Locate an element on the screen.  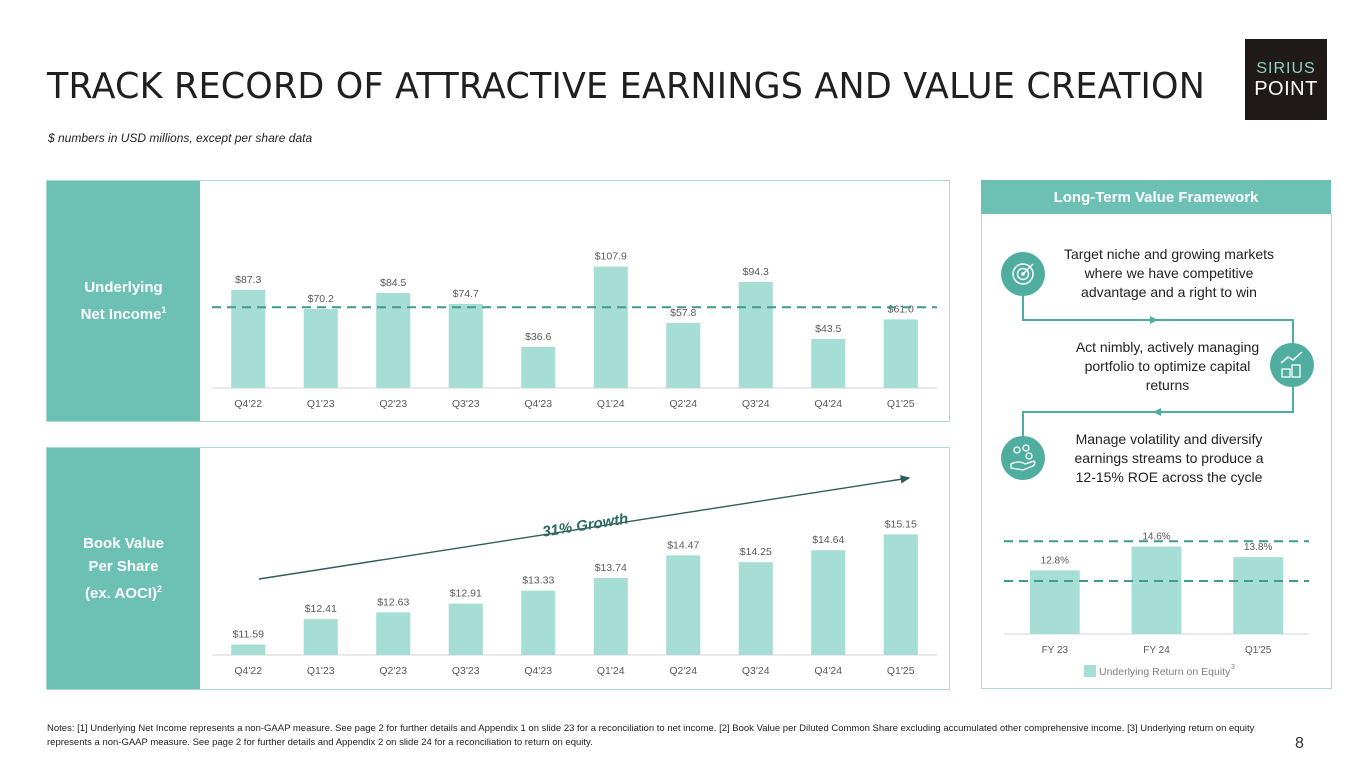
target-icon is located at coordinates (1023, 274).